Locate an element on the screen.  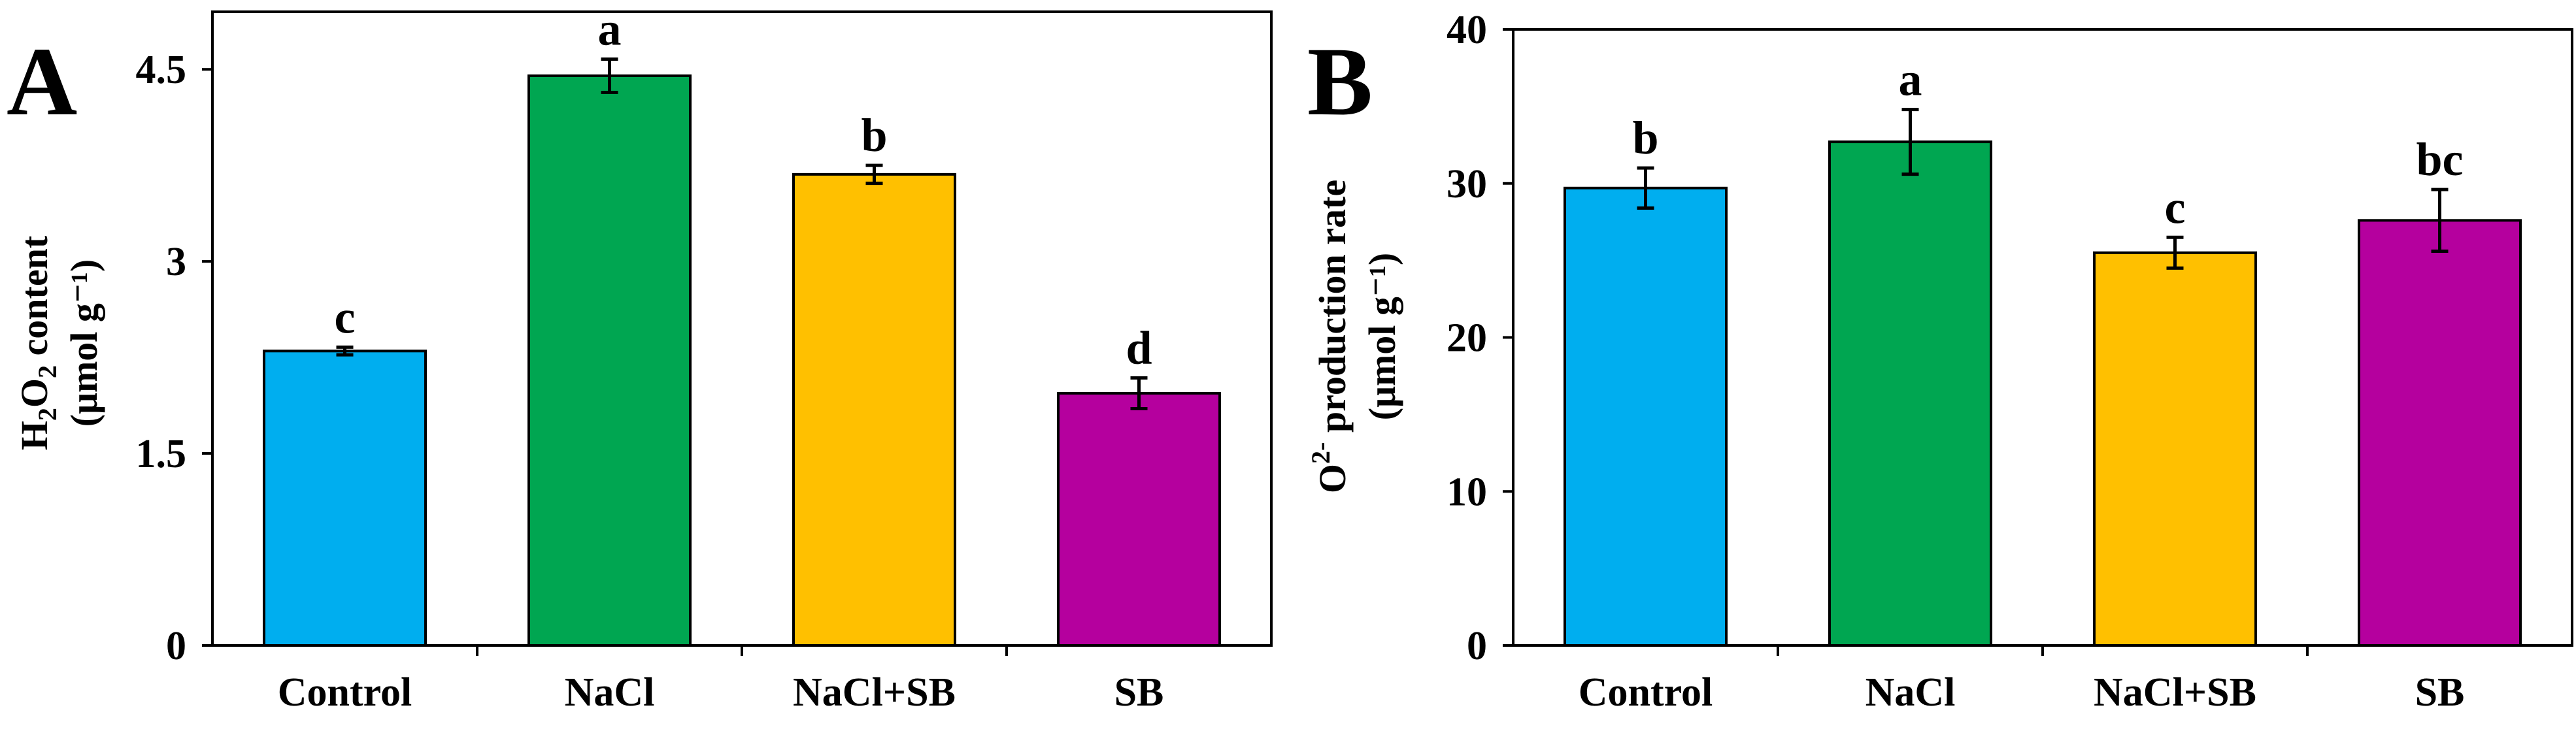
panel-b-significance-letter: b is located at coordinates (1645, 138).